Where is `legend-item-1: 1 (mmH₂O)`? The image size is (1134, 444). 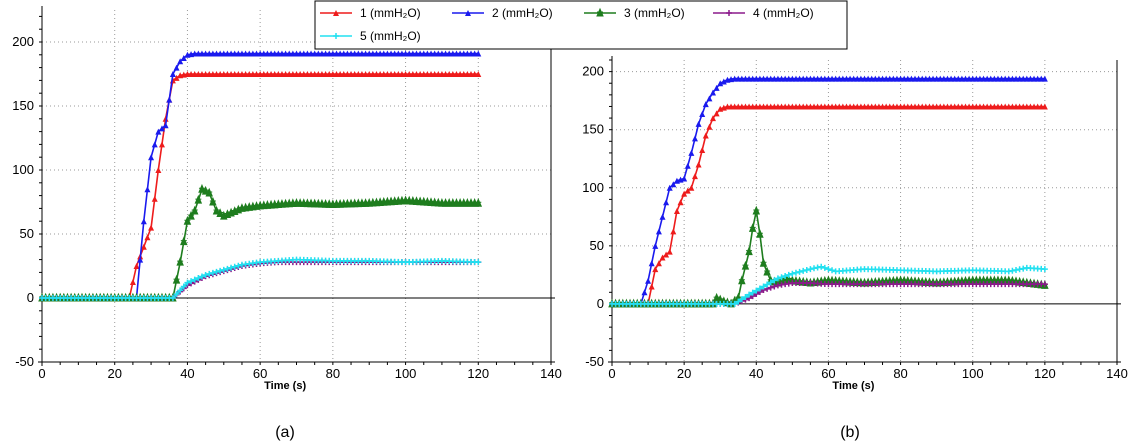 legend-item-1: 1 (mmH₂O) is located at coordinates (370, 13).